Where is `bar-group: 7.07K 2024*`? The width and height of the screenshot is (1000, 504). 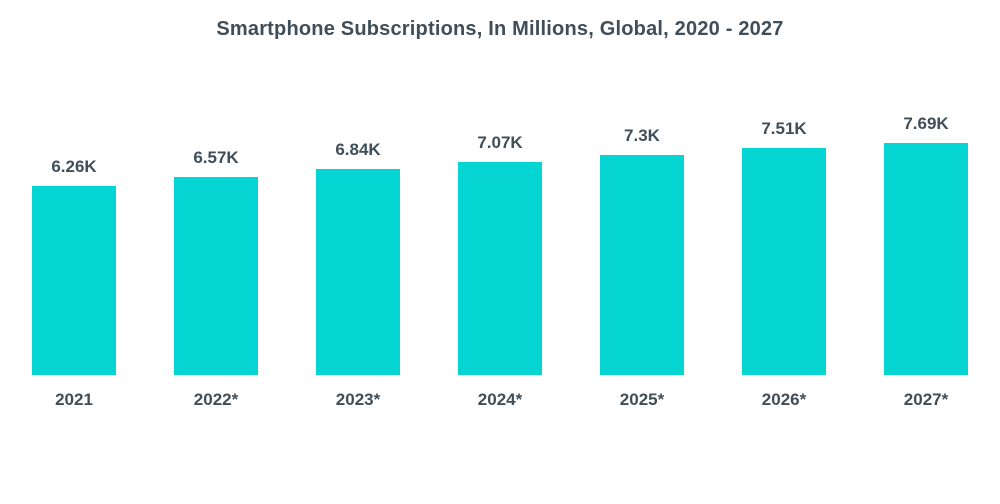 bar-group: 7.07K 2024* is located at coordinates (500, 271).